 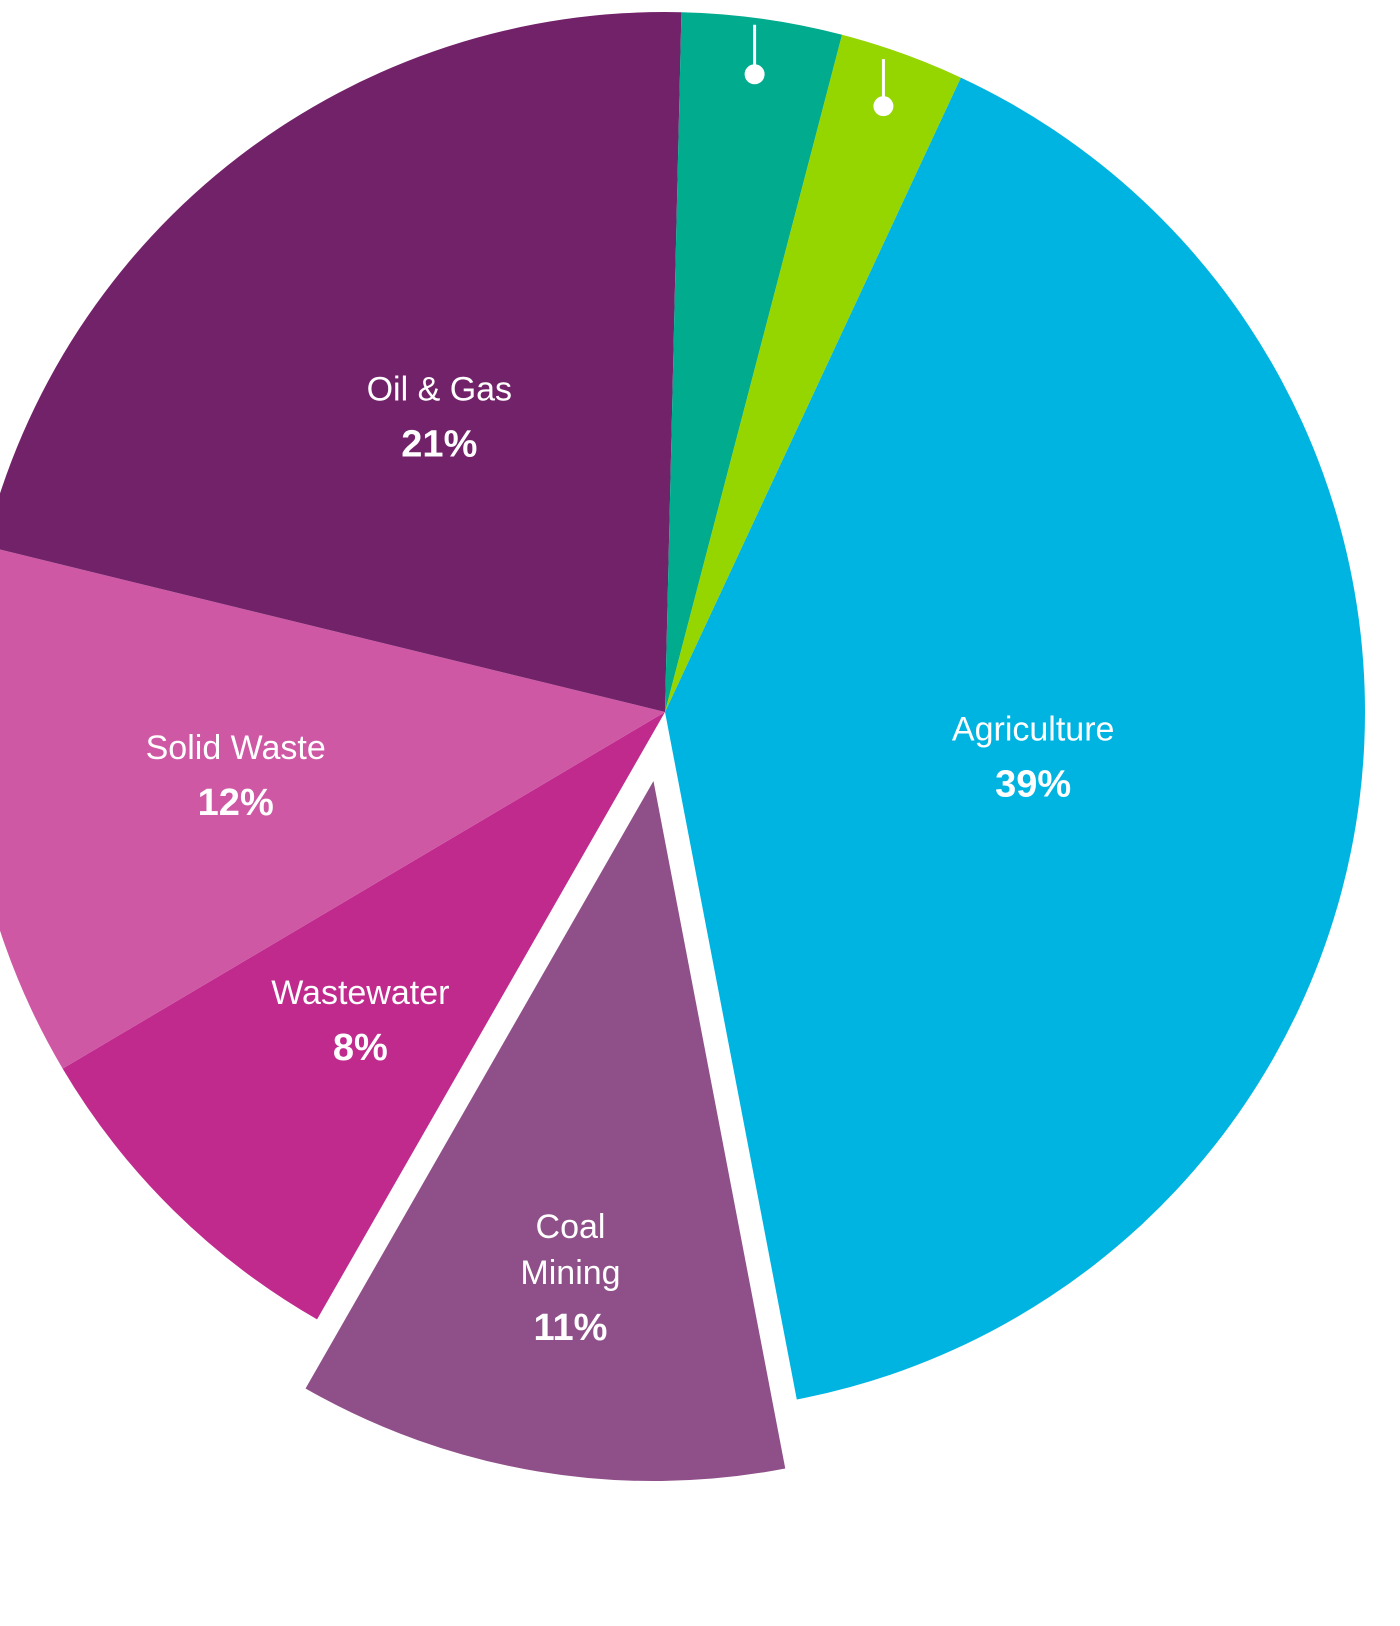 I want to click on slice-label-wastewater: Wastewater 8%, so click(x=360, y=1021).